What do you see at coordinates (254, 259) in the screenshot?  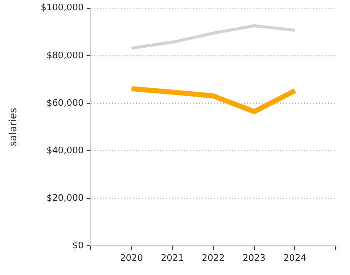 I see `x-tick-label: 2023` at bounding box center [254, 259].